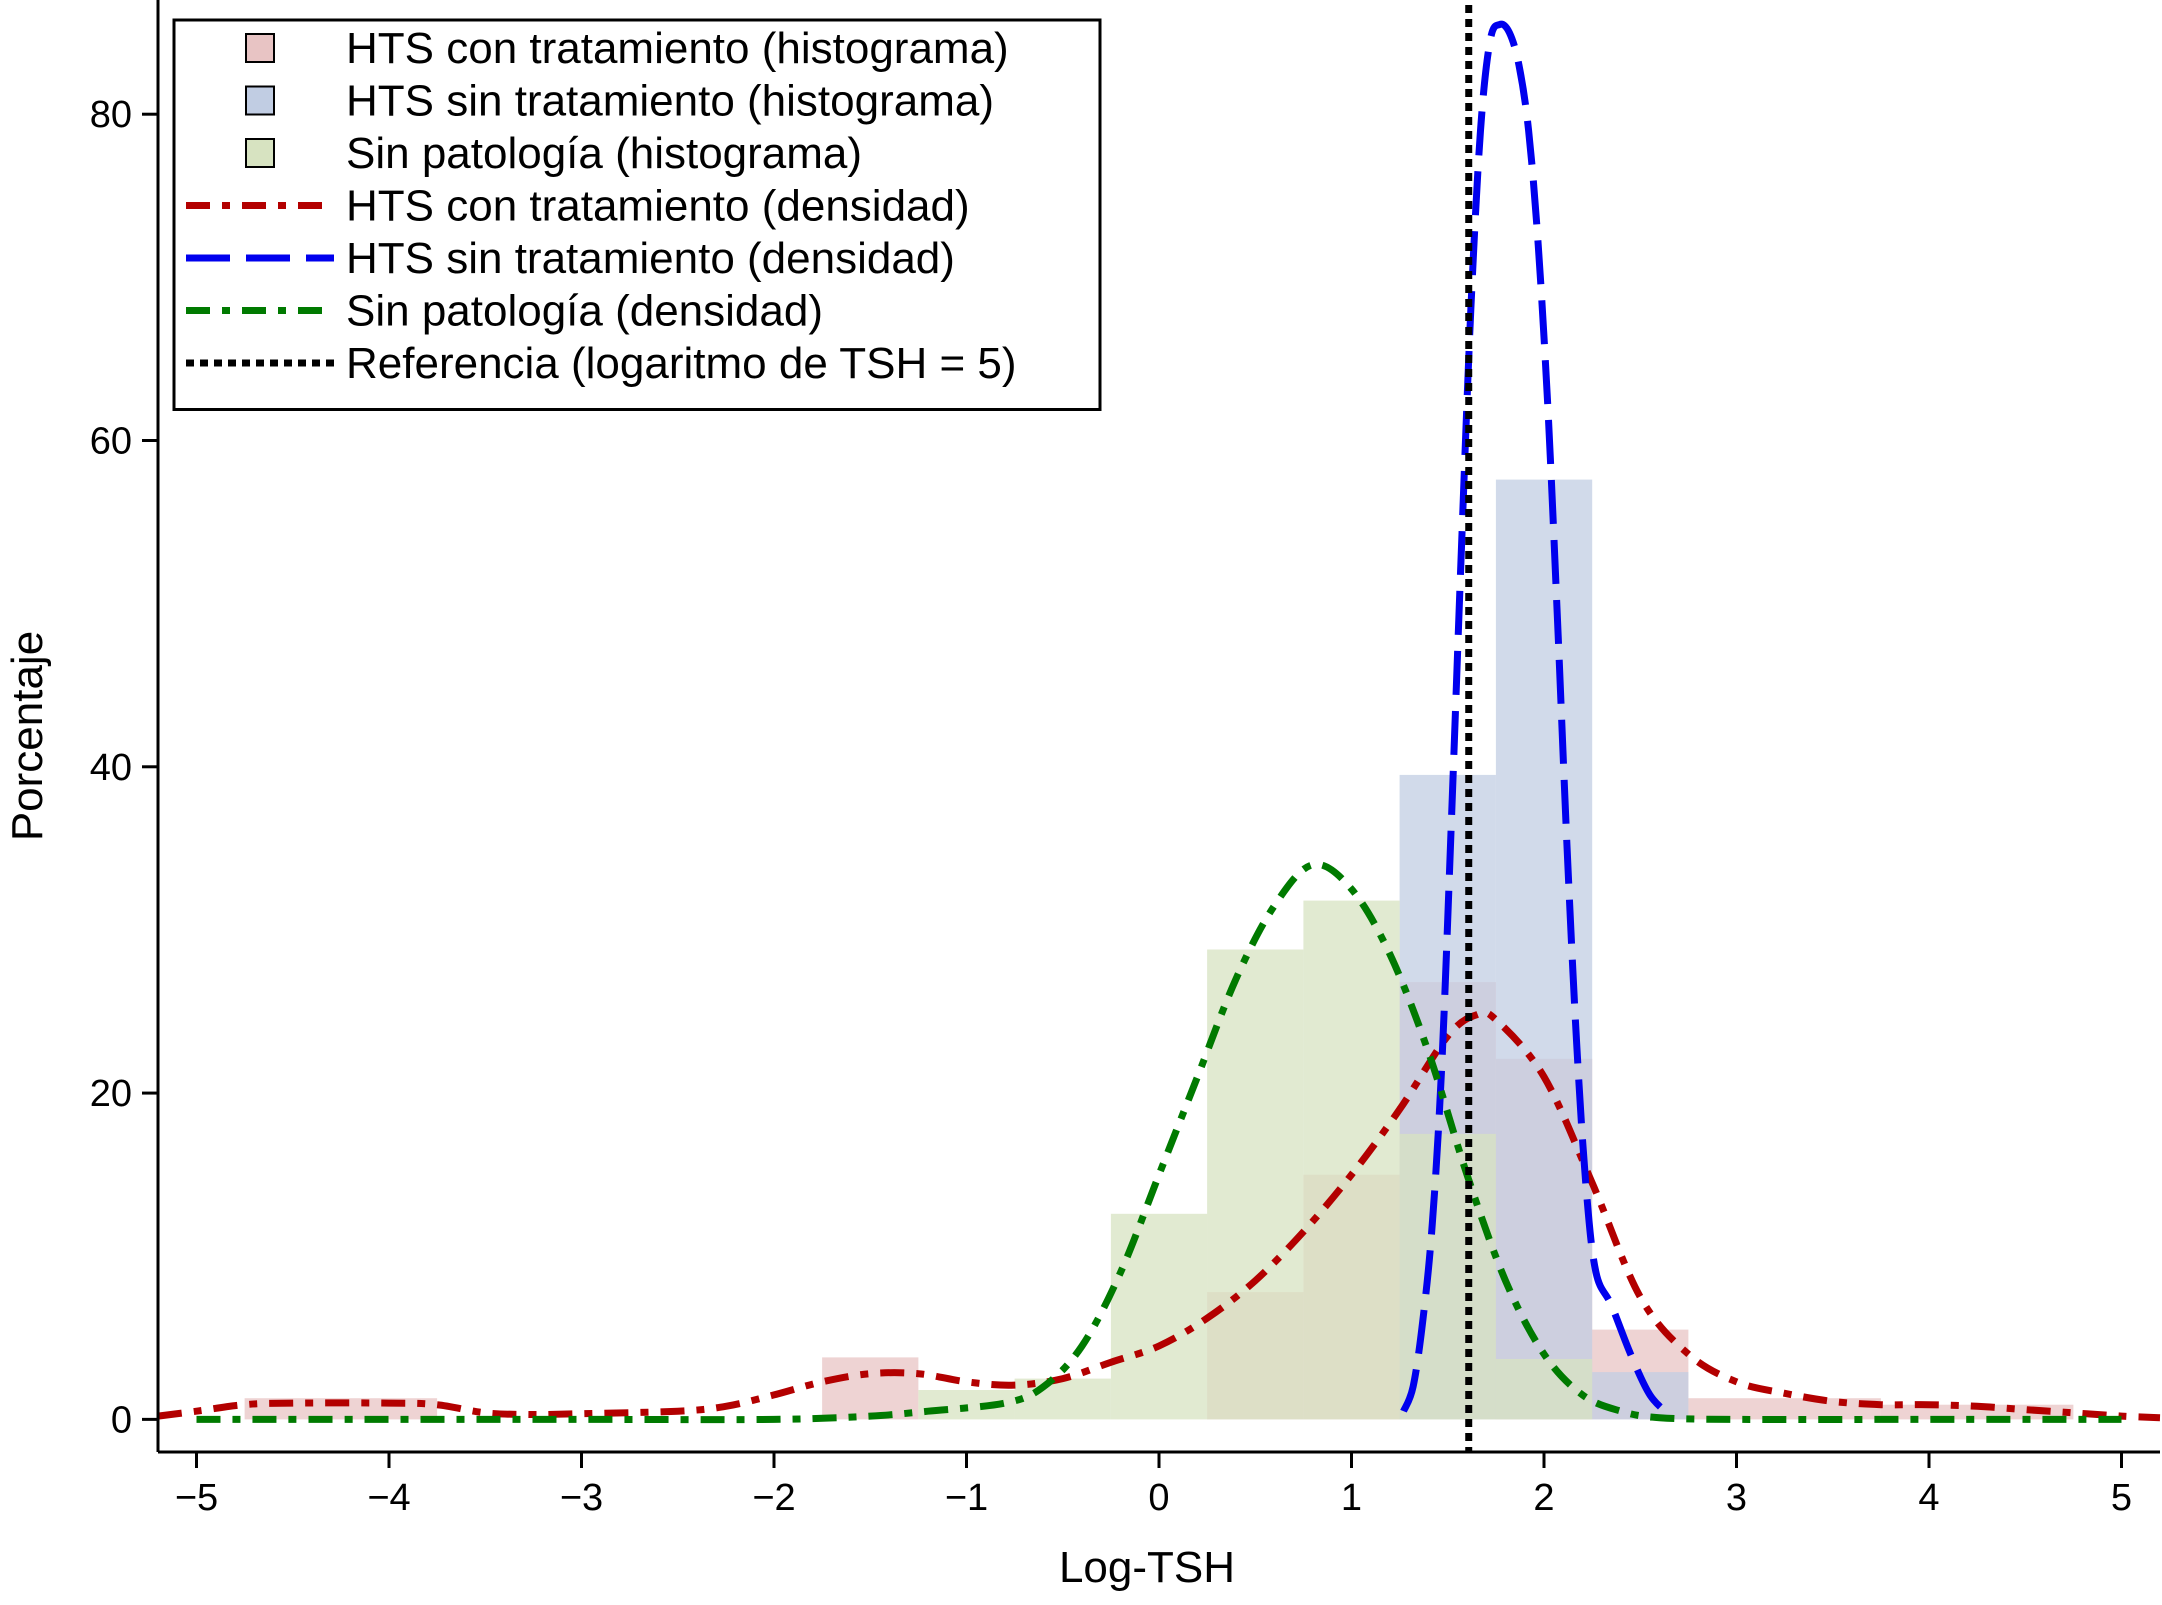  What do you see at coordinates (196, 1498) in the screenshot?
I see `x-tick-label: −5` at bounding box center [196, 1498].